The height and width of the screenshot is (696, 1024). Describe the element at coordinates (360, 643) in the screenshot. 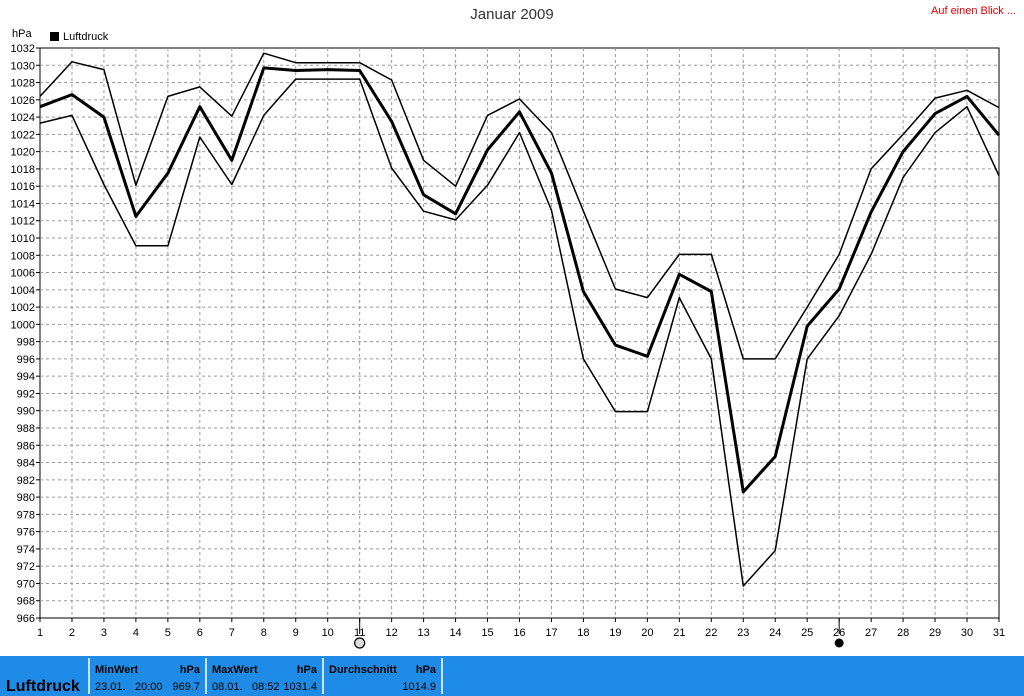

I see `moon-marker-open` at that location.